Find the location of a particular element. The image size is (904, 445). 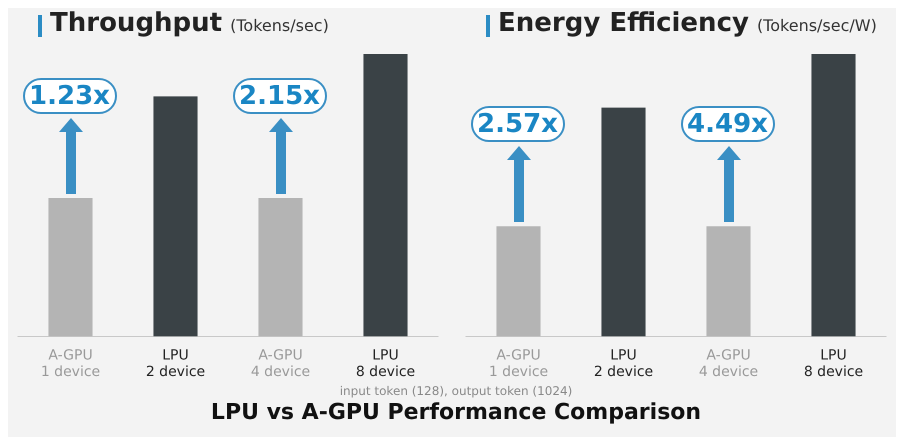

text: input token (128), output token (1024) is located at coordinates (456, 391).